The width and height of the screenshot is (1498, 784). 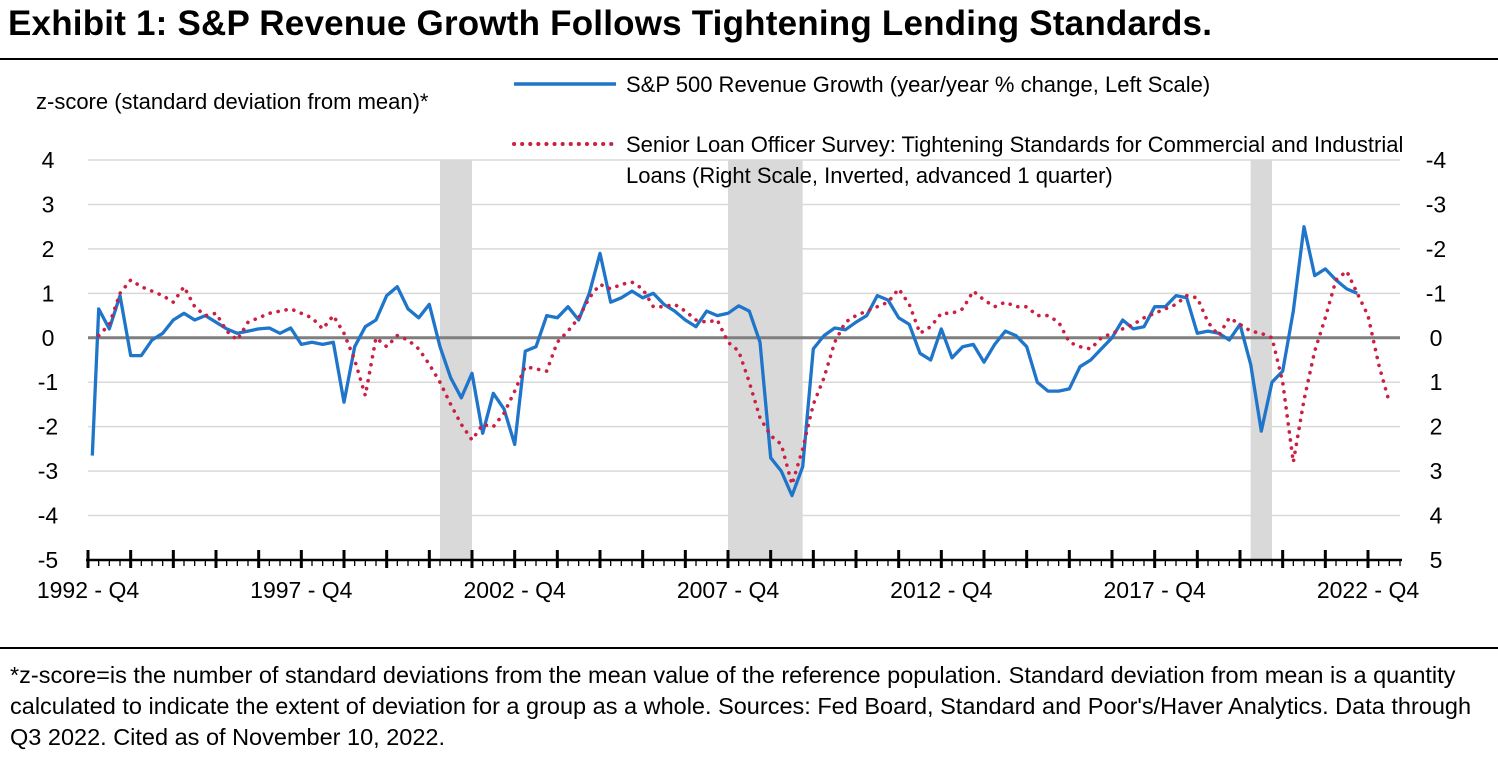 I want to click on x-tick-label: 2017 - Q4, so click(x=1155, y=590).